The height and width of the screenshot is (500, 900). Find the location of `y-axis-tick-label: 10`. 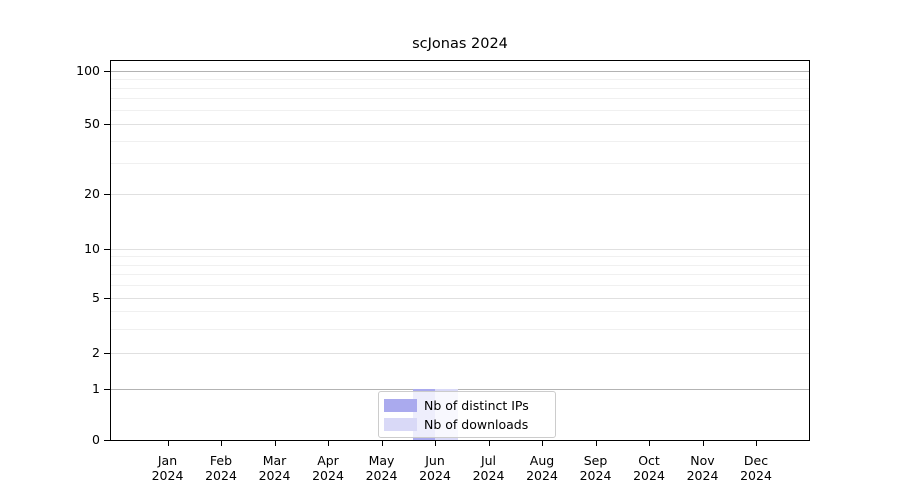

y-axis-tick-label: 10 is located at coordinates (92, 248).